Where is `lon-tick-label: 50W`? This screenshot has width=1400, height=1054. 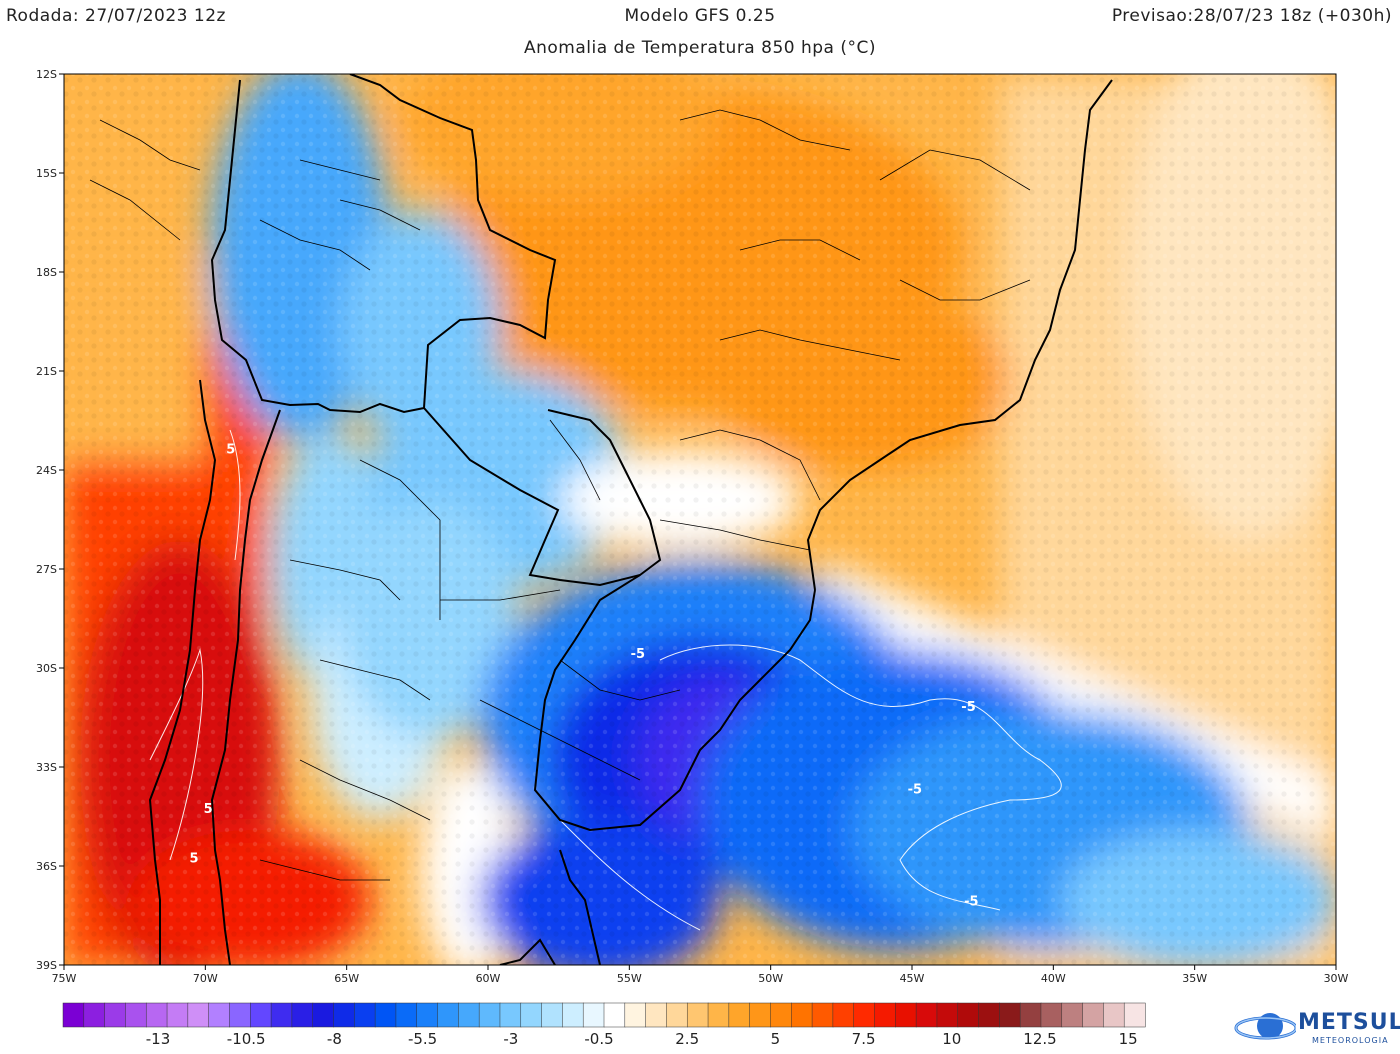 lon-tick-label: 50W is located at coordinates (770, 978).